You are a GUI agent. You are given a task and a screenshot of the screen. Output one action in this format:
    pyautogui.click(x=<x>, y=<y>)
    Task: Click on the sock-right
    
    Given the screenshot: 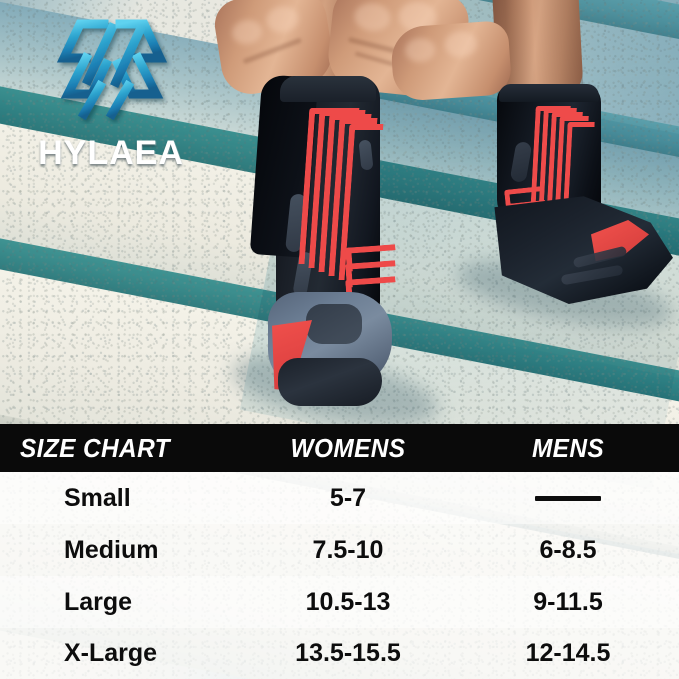 What is the action you would take?
    pyautogui.click(x=580, y=207)
    